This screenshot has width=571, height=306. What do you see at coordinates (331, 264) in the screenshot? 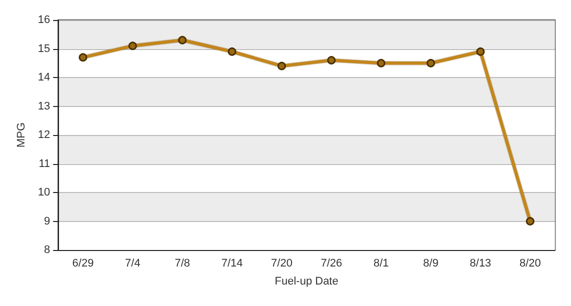
I see `x-tick-label: 7/26` at bounding box center [331, 264].